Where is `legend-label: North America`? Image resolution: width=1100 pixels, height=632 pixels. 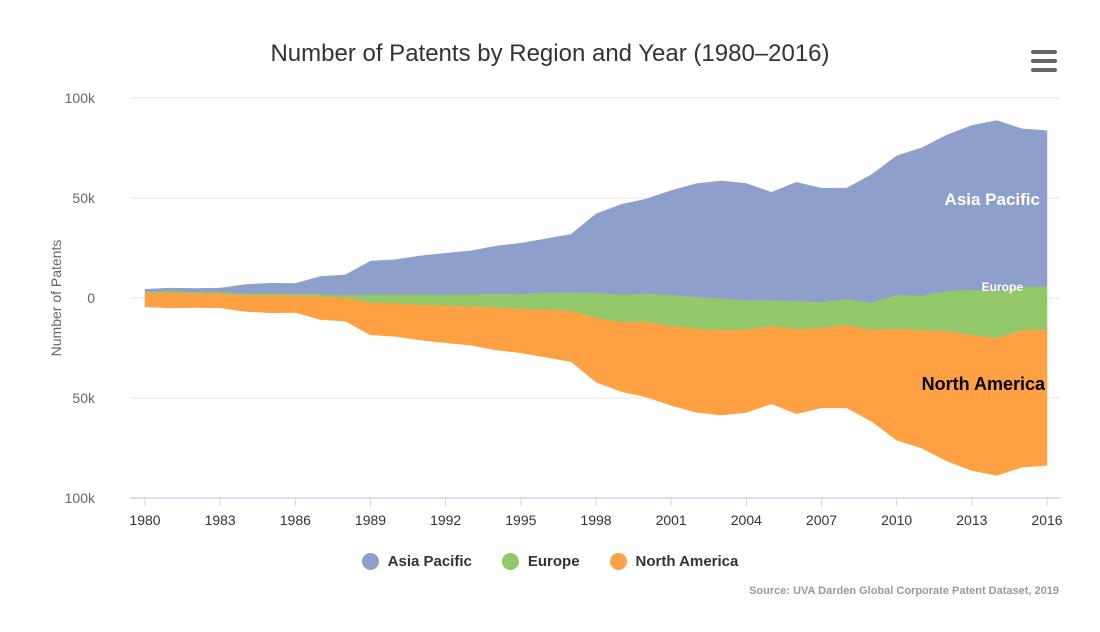 legend-label: North America is located at coordinates (687, 561).